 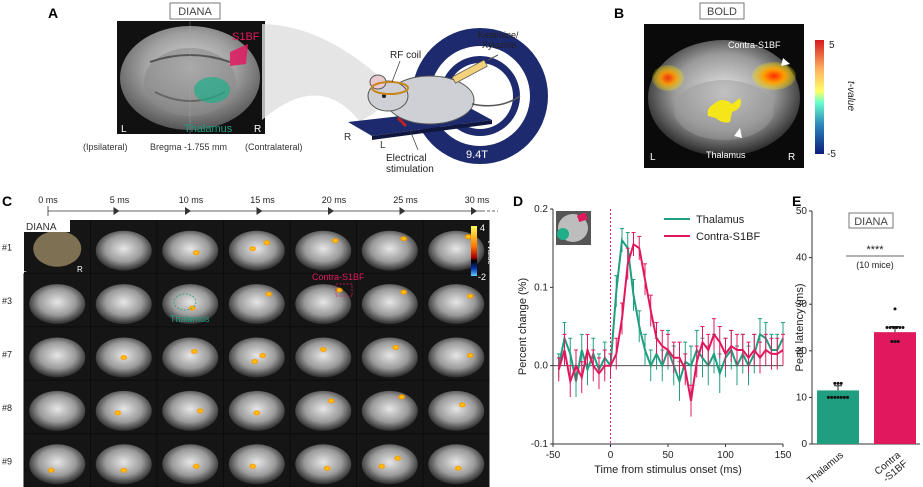 I want to click on diana-cbar-top: 4, so click(x=482, y=228).